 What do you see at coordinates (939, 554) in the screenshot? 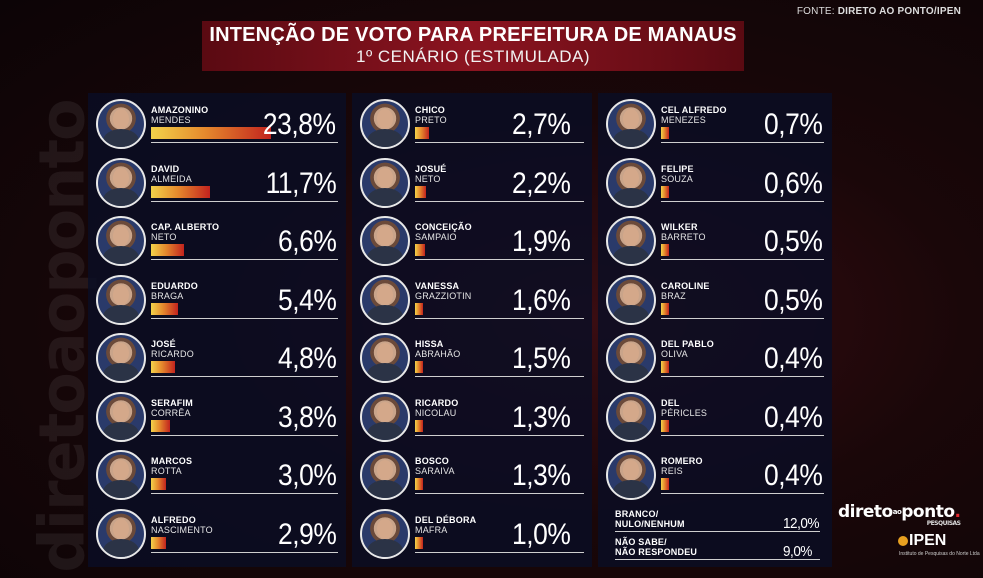
I see `ipen-subtitle: Instituto de Pesquisas do Norte Ltda` at bounding box center [939, 554].